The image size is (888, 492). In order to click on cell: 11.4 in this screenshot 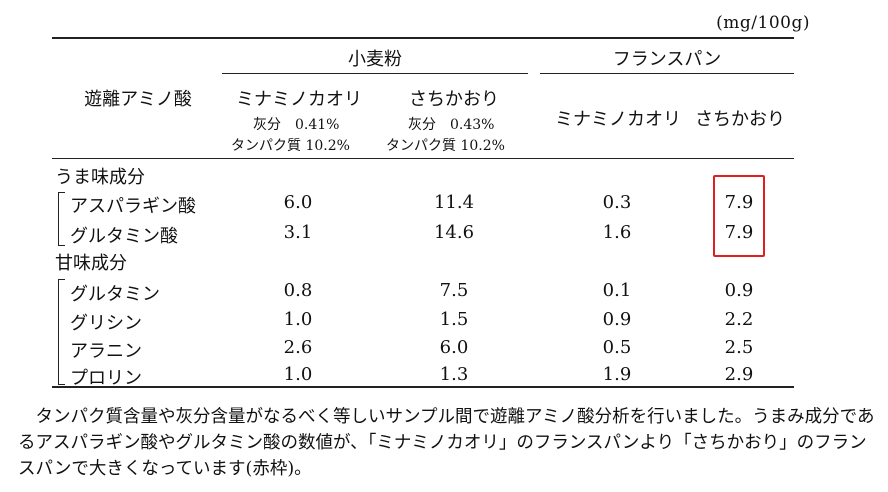, I will do `click(454, 202)`.